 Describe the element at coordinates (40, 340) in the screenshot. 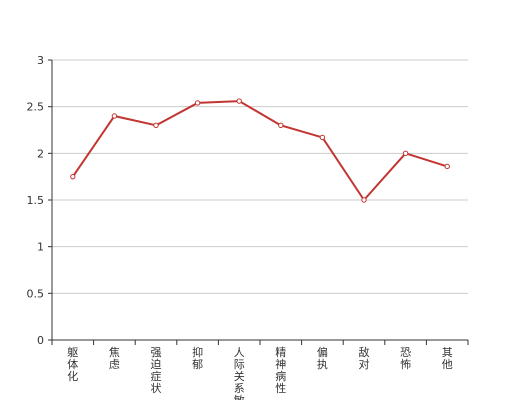

I see `y-tick-label: 0` at that location.